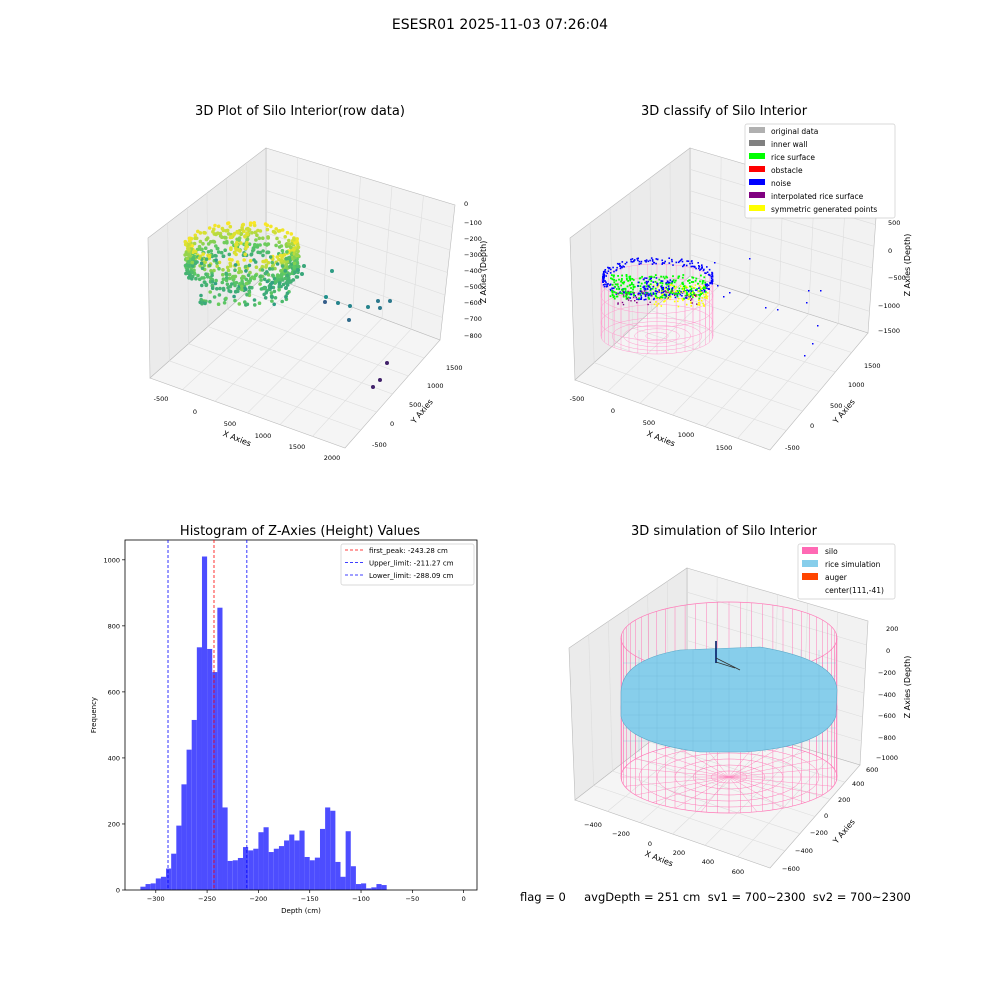  What do you see at coordinates (738, 872) in the screenshot?
I see `x-tick-label: 600` at bounding box center [738, 872].